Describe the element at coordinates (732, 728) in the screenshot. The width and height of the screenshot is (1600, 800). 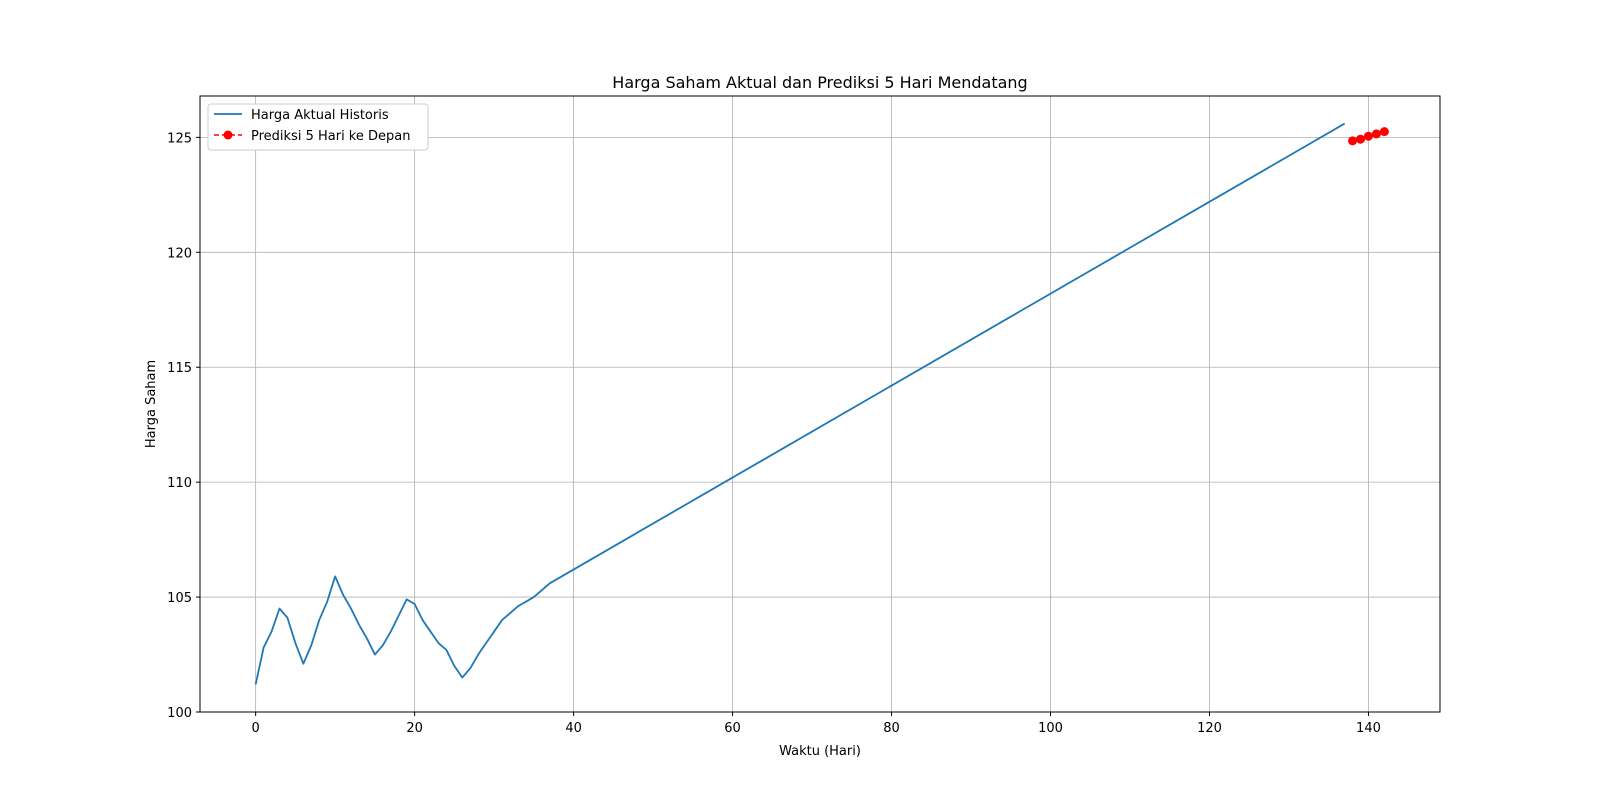
I see `x-tick-label: 60` at that location.